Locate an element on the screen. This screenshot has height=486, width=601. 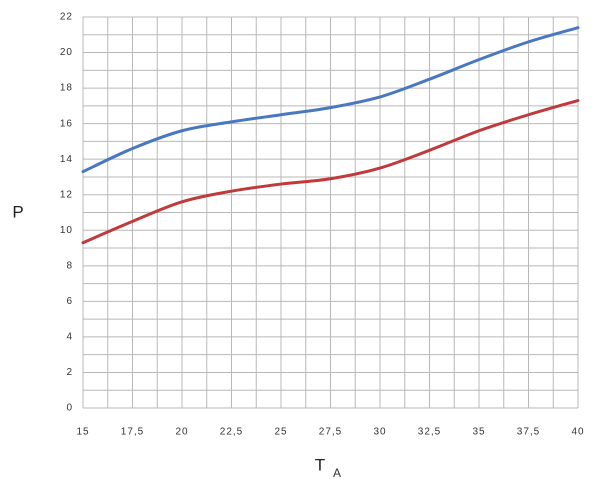
x-tick-label: 22,5 is located at coordinates (231, 432).